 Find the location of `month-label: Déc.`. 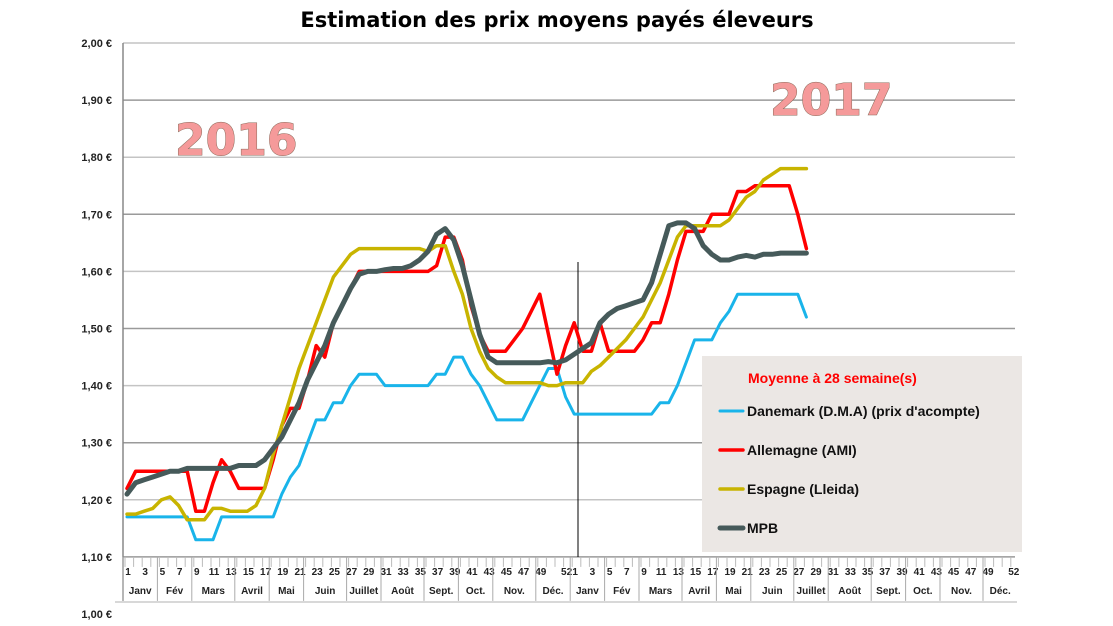

month-label: Déc. is located at coordinates (1000, 591).